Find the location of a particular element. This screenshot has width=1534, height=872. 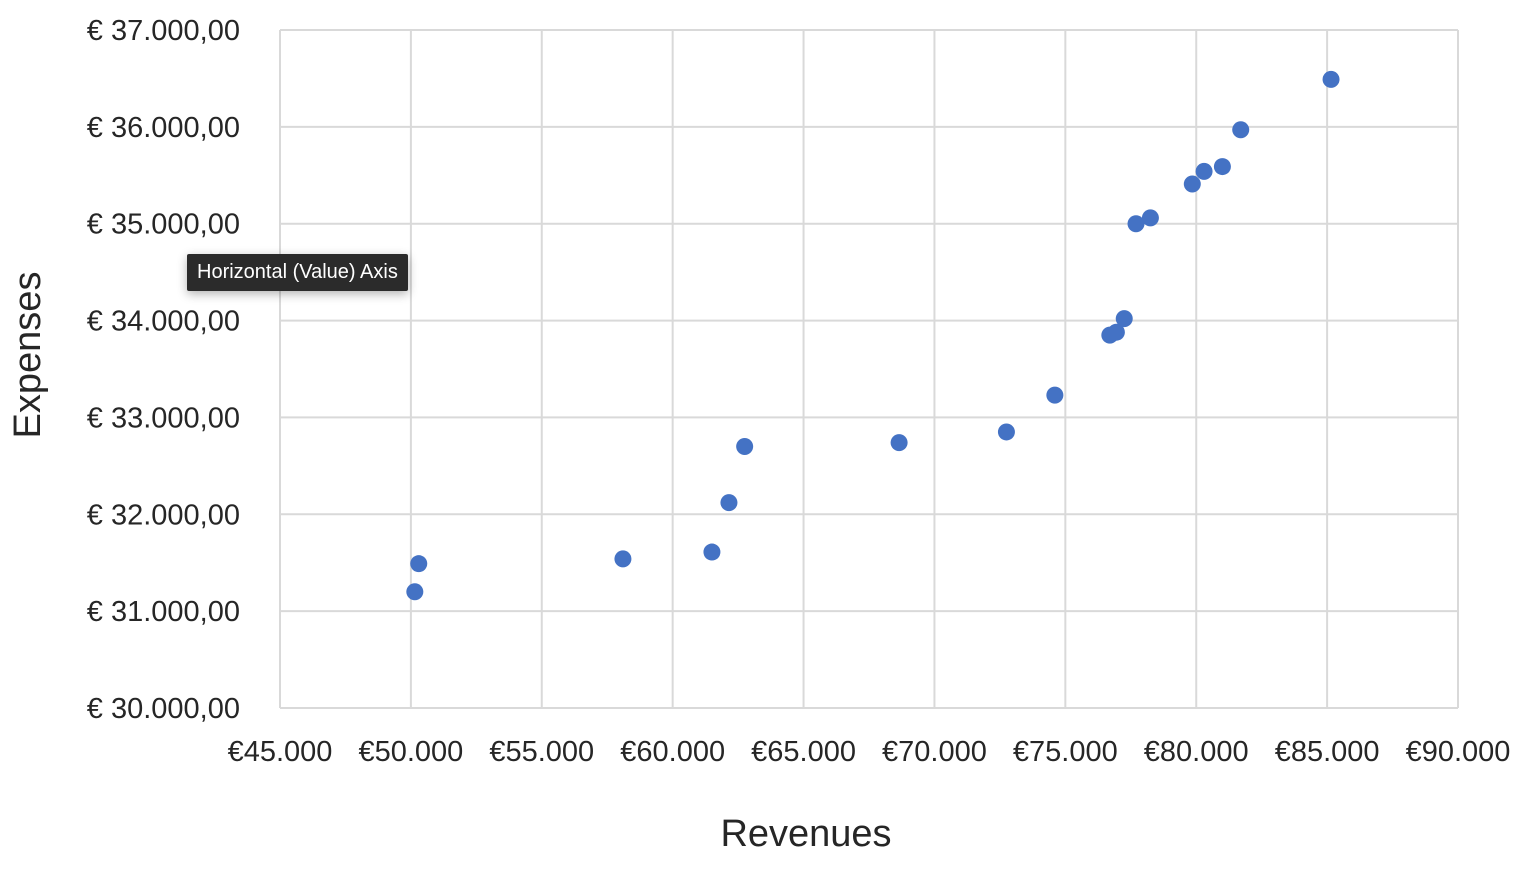

x-tick-label: €90.000 is located at coordinates (1458, 752).